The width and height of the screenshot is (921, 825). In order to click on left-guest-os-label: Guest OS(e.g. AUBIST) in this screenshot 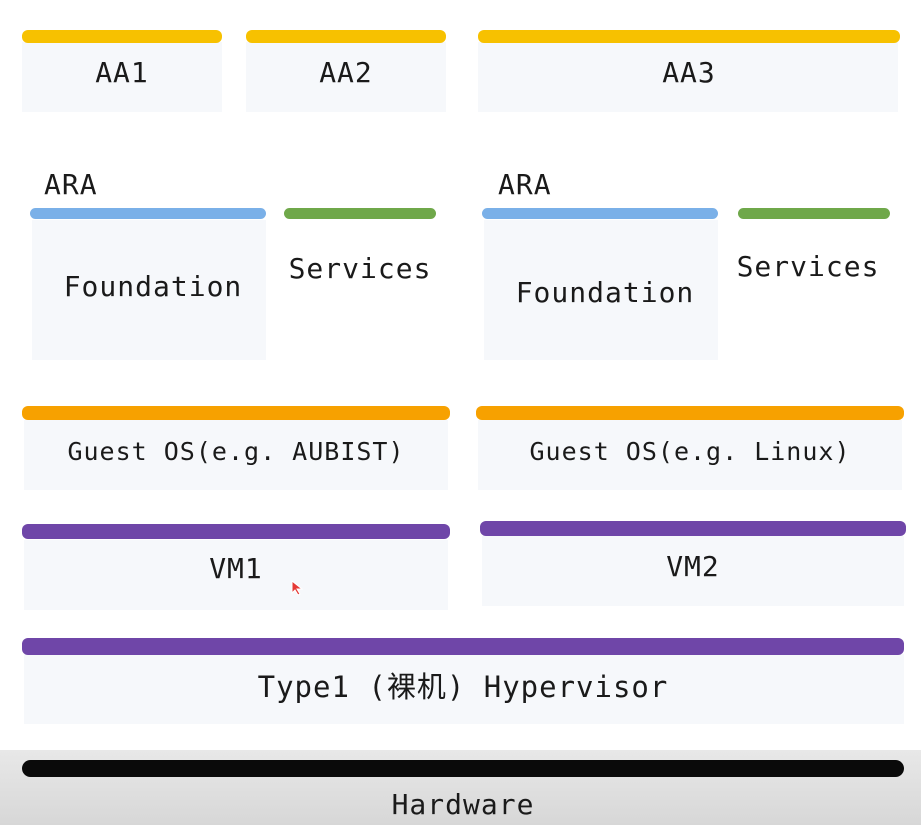, I will do `click(236, 451)`.